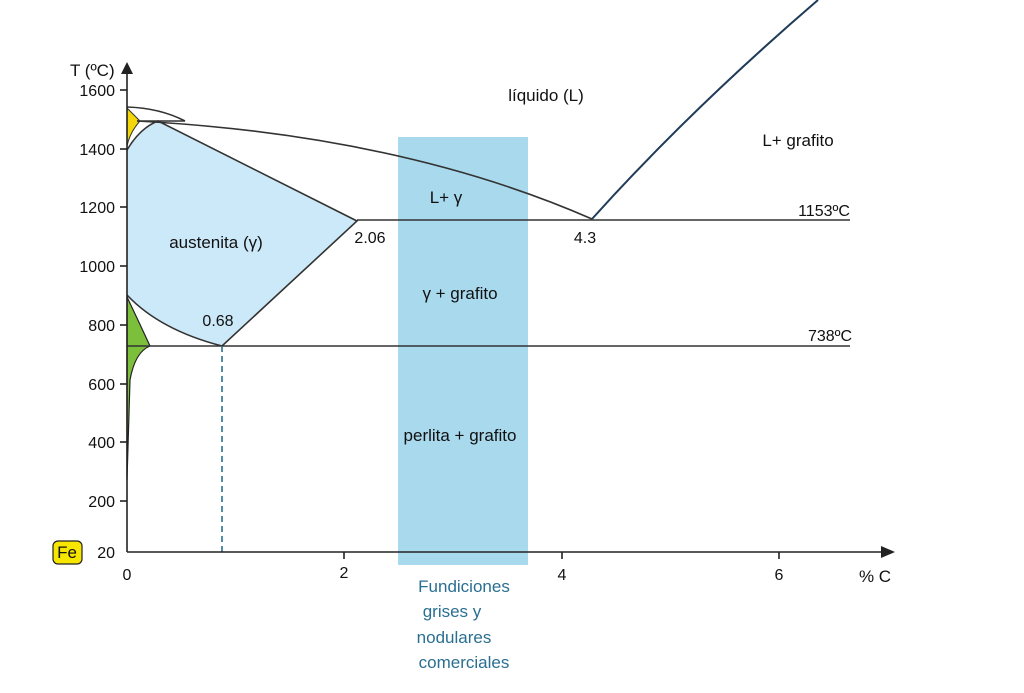 This screenshot has width=1024, height=693. I want to click on y-tick: 600, so click(101, 385).